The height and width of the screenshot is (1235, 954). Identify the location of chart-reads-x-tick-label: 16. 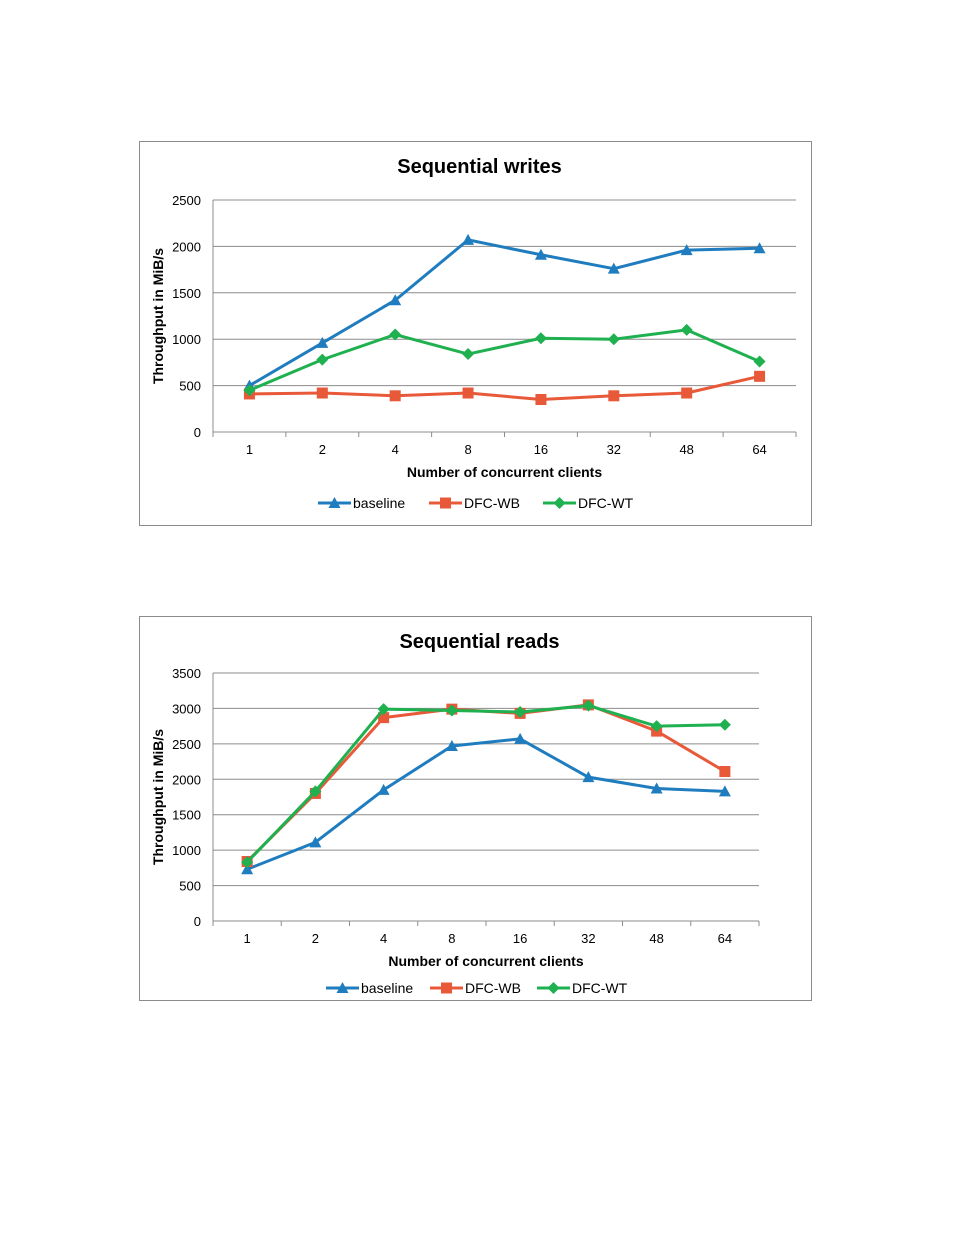
(520, 938).